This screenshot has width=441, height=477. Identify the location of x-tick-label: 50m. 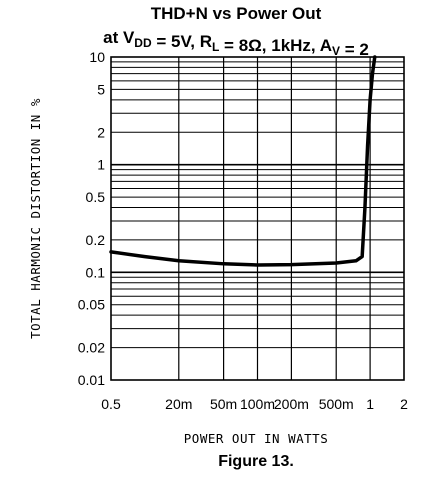
(223, 404).